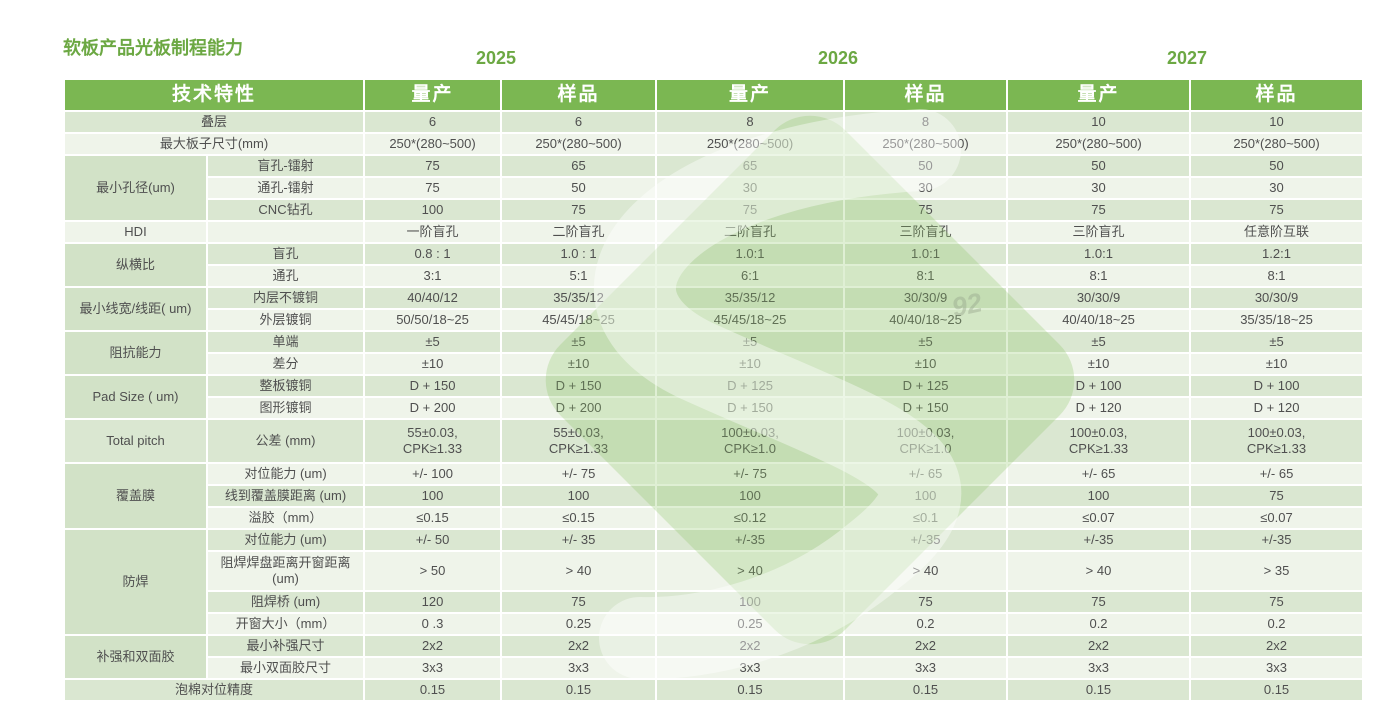 The image size is (1400, 728). What do you see at coordinates (433, 320) in the screenshot?
I see `value-cell: 50/50/18~25` at bounding box center [433, 320].